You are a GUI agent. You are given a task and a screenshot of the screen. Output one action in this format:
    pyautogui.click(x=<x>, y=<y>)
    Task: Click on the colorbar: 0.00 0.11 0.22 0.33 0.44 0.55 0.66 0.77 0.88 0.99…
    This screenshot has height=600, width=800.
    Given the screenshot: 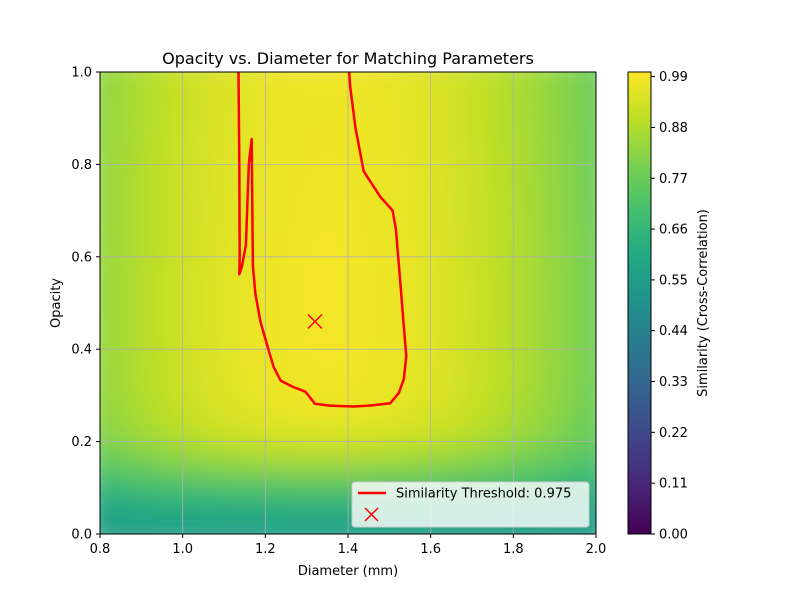 What is the action you would take?
    pyautogui.click(x=669, y=306)
    